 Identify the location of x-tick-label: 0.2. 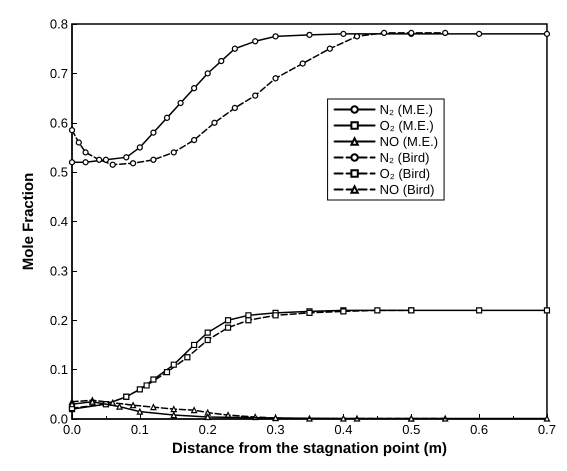
(207, 429).